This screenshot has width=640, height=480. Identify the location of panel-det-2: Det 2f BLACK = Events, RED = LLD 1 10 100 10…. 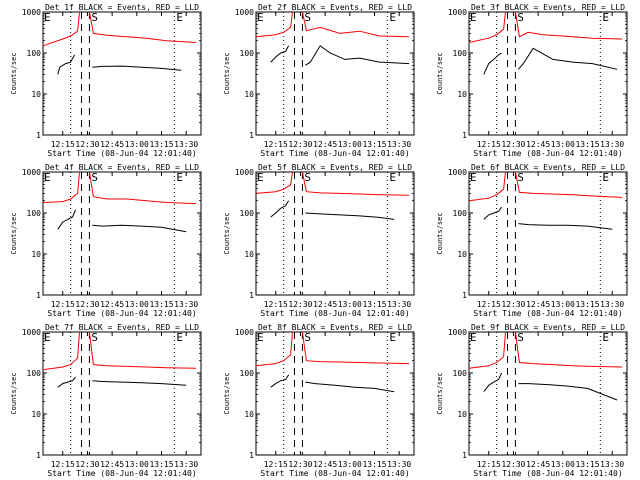
(319, 80).